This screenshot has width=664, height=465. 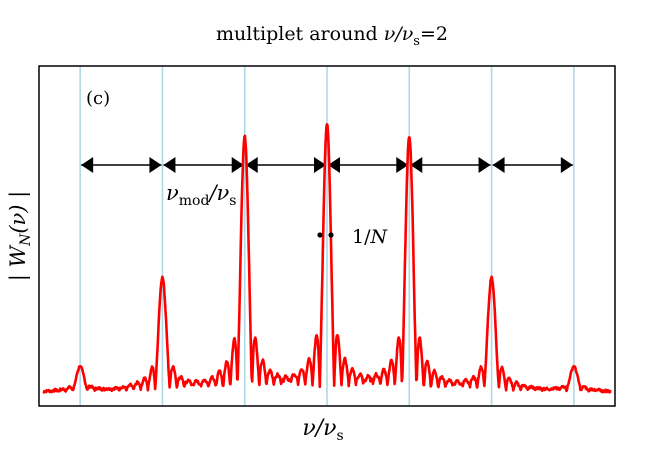 What do you see at coordinates (26, 240) in the screenshot?
I see `ylabel-sub: N` at bounding box center [26, 240].